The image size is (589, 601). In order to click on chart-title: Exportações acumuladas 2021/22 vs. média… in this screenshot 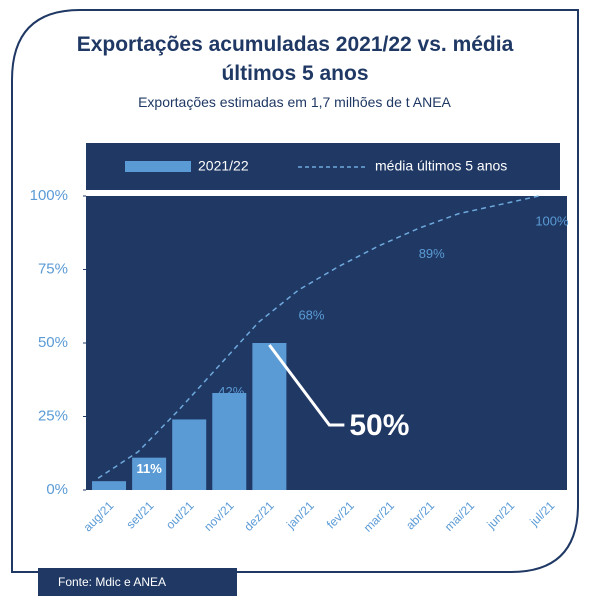, I will do `click(295, 59)`.